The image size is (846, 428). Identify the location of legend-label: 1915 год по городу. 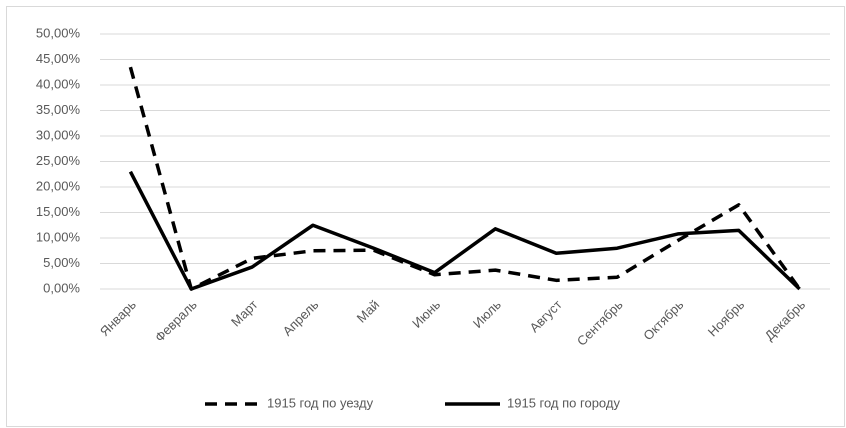
(563, 402).